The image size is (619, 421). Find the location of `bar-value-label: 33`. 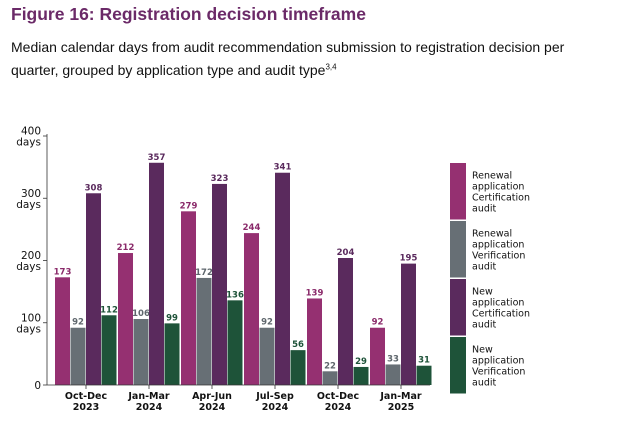

bar-value-label: 33 is located at coordinates (393, 359).